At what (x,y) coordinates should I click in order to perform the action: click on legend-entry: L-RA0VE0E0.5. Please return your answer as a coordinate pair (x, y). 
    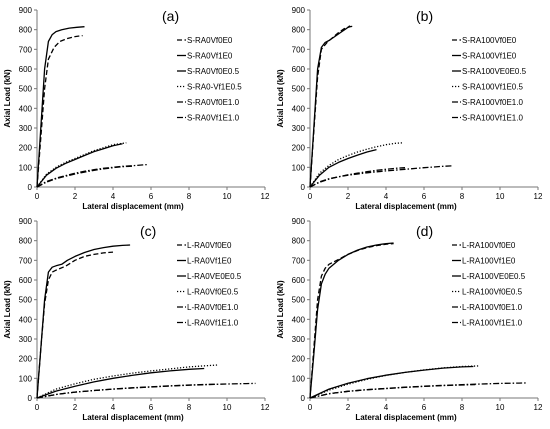
    Looking at the image, I should click on (214, 276).